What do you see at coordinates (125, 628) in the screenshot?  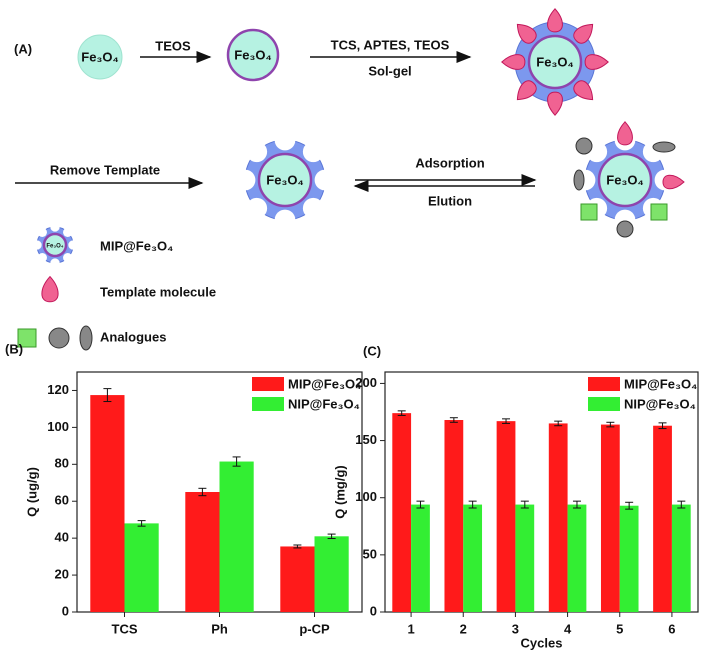 I see `x-tick-label: TCS` at bounding box center [125, 628].